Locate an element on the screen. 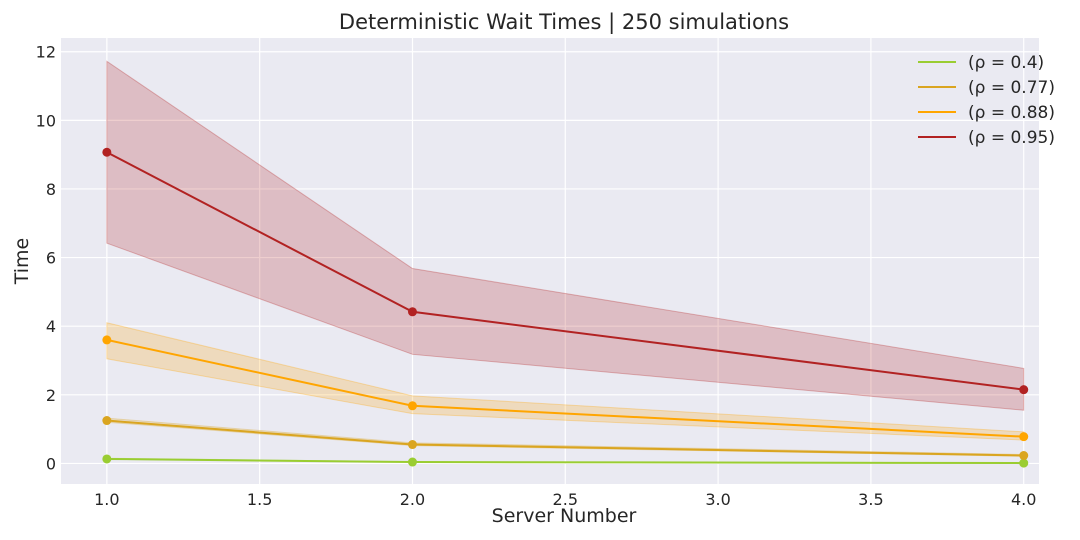 The image size is (1080, 540). legend-label: (ρ = 0.88) is located at coordinates (1011, 113).